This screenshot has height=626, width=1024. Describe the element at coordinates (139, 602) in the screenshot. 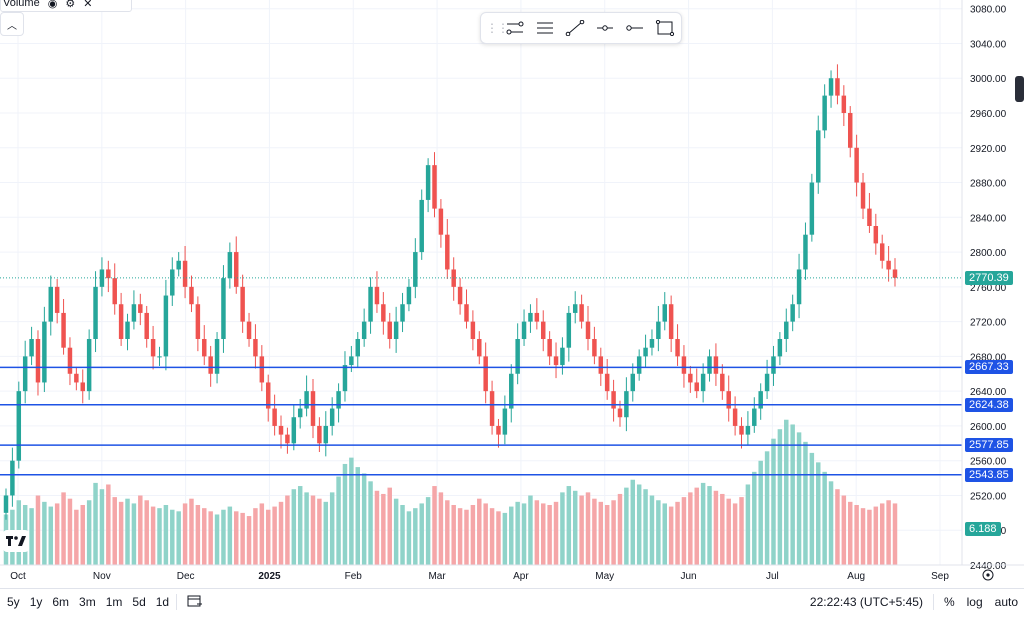

I see `range-5d: 5d` at that location.